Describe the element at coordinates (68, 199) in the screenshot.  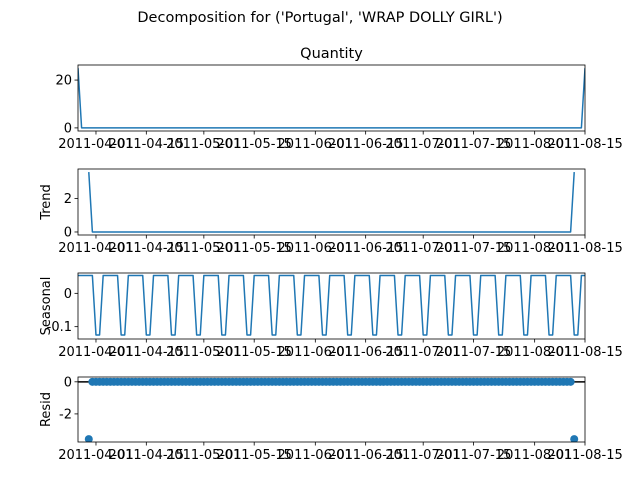
I see `y-tick-label: 2` at that location.